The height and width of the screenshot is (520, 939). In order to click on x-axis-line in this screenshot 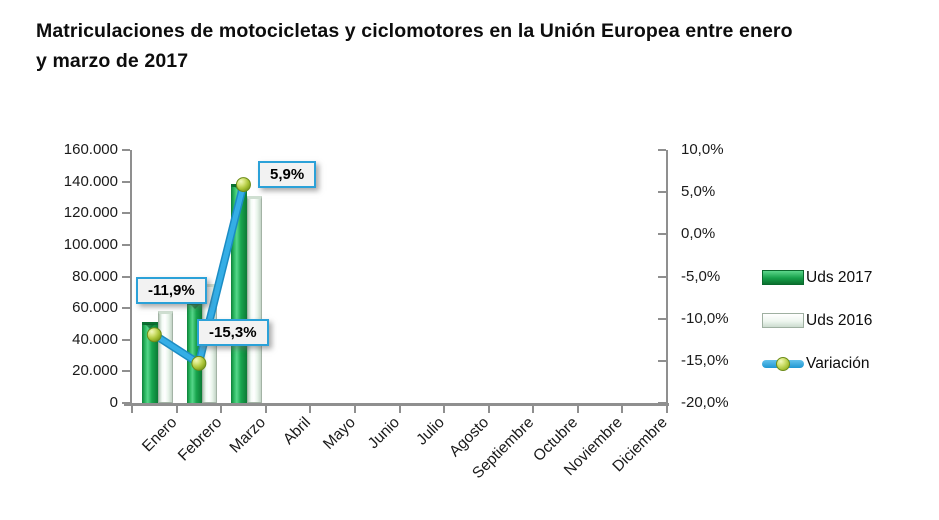, I will do `click(396, 404)`.